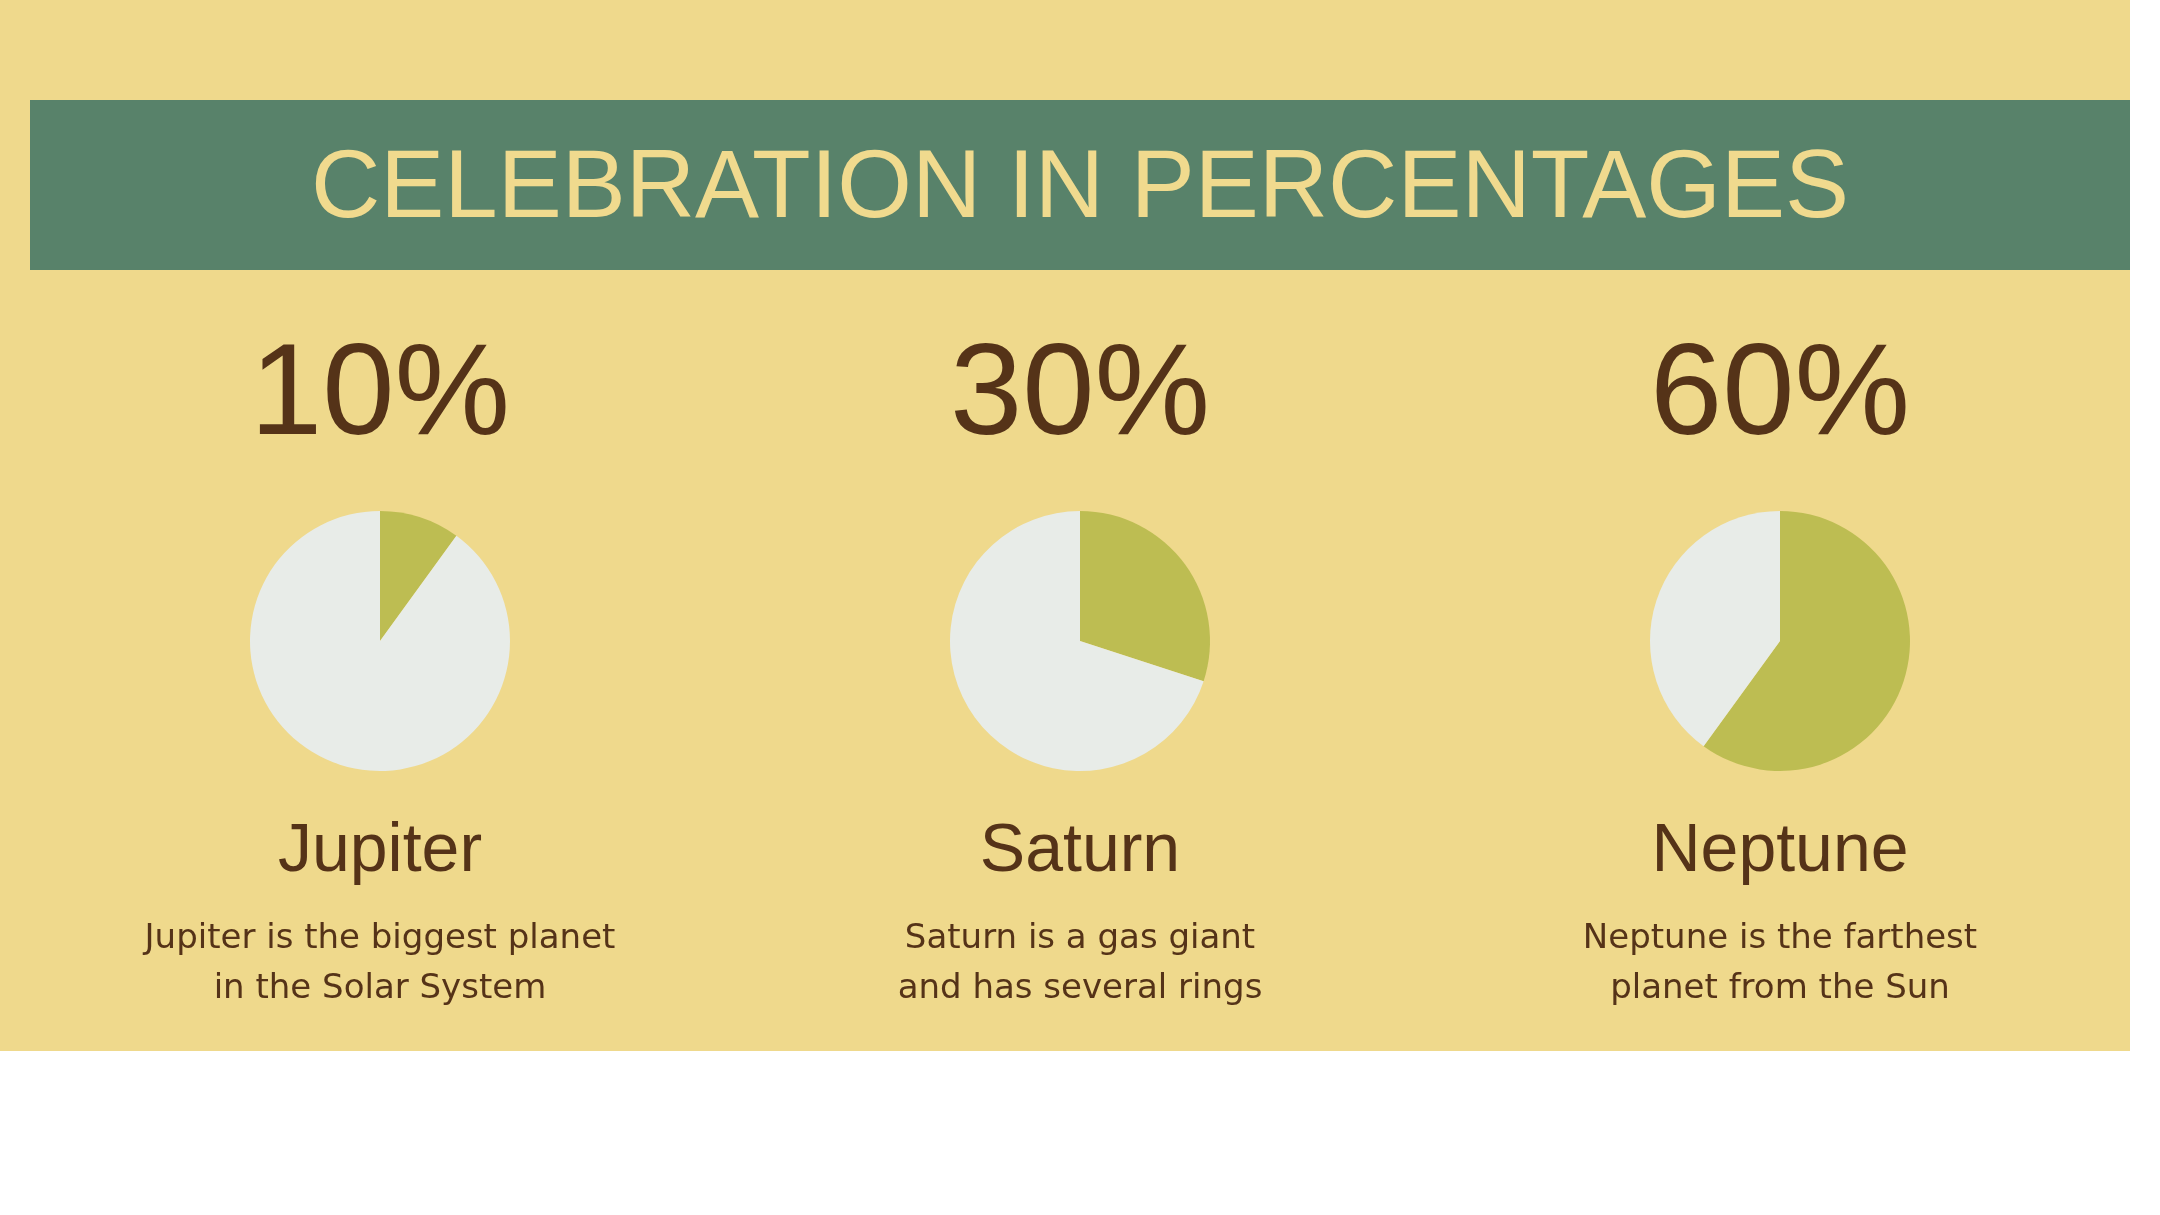 The width and height of the screenshot is (2160, 1215). I want to click on text: Saturn, so click(1080, 847).